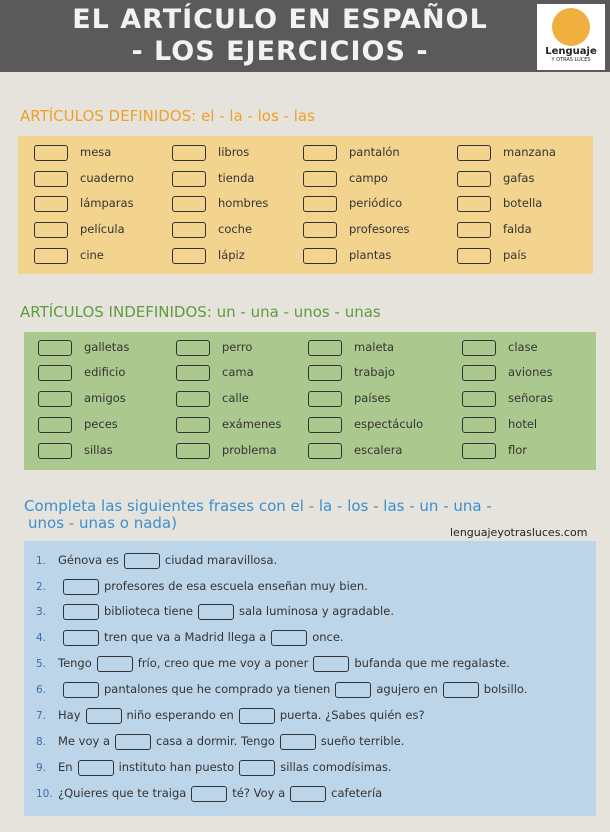 The image size is (610, 832). I want to click on word-label: maleta, so click(374, 347).